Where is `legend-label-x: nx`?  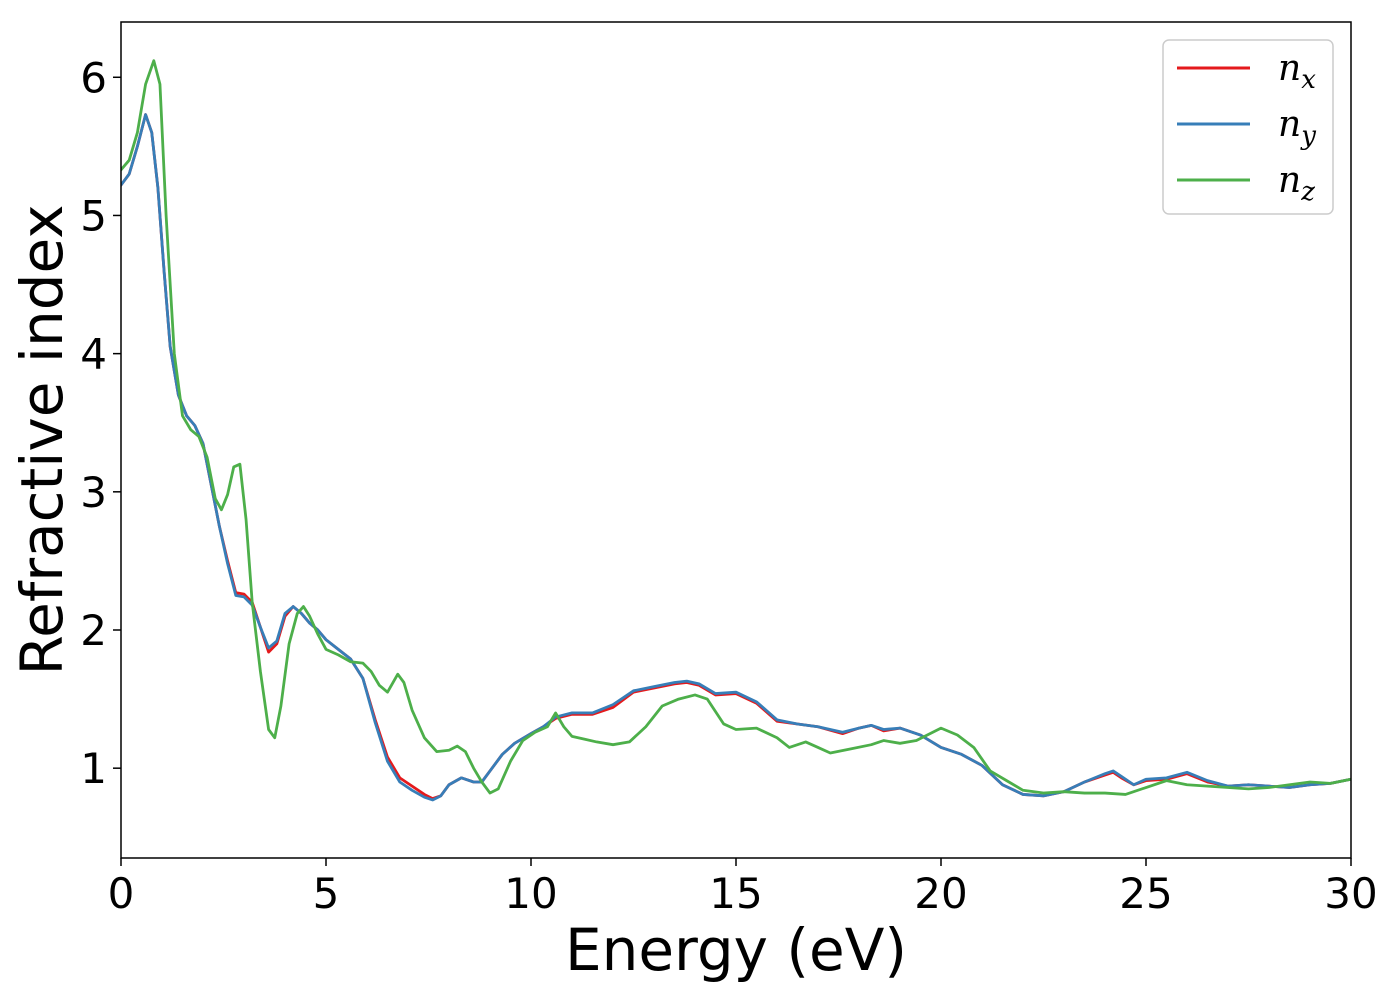
legend-label-x: nx is located at coordinates (1297, 71).